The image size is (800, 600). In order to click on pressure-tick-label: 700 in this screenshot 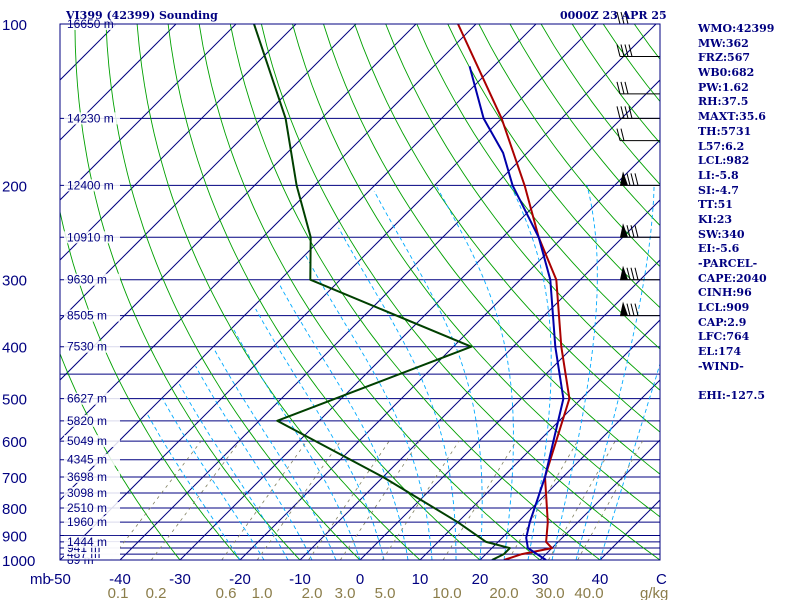, I will do `click(14, 478)`.